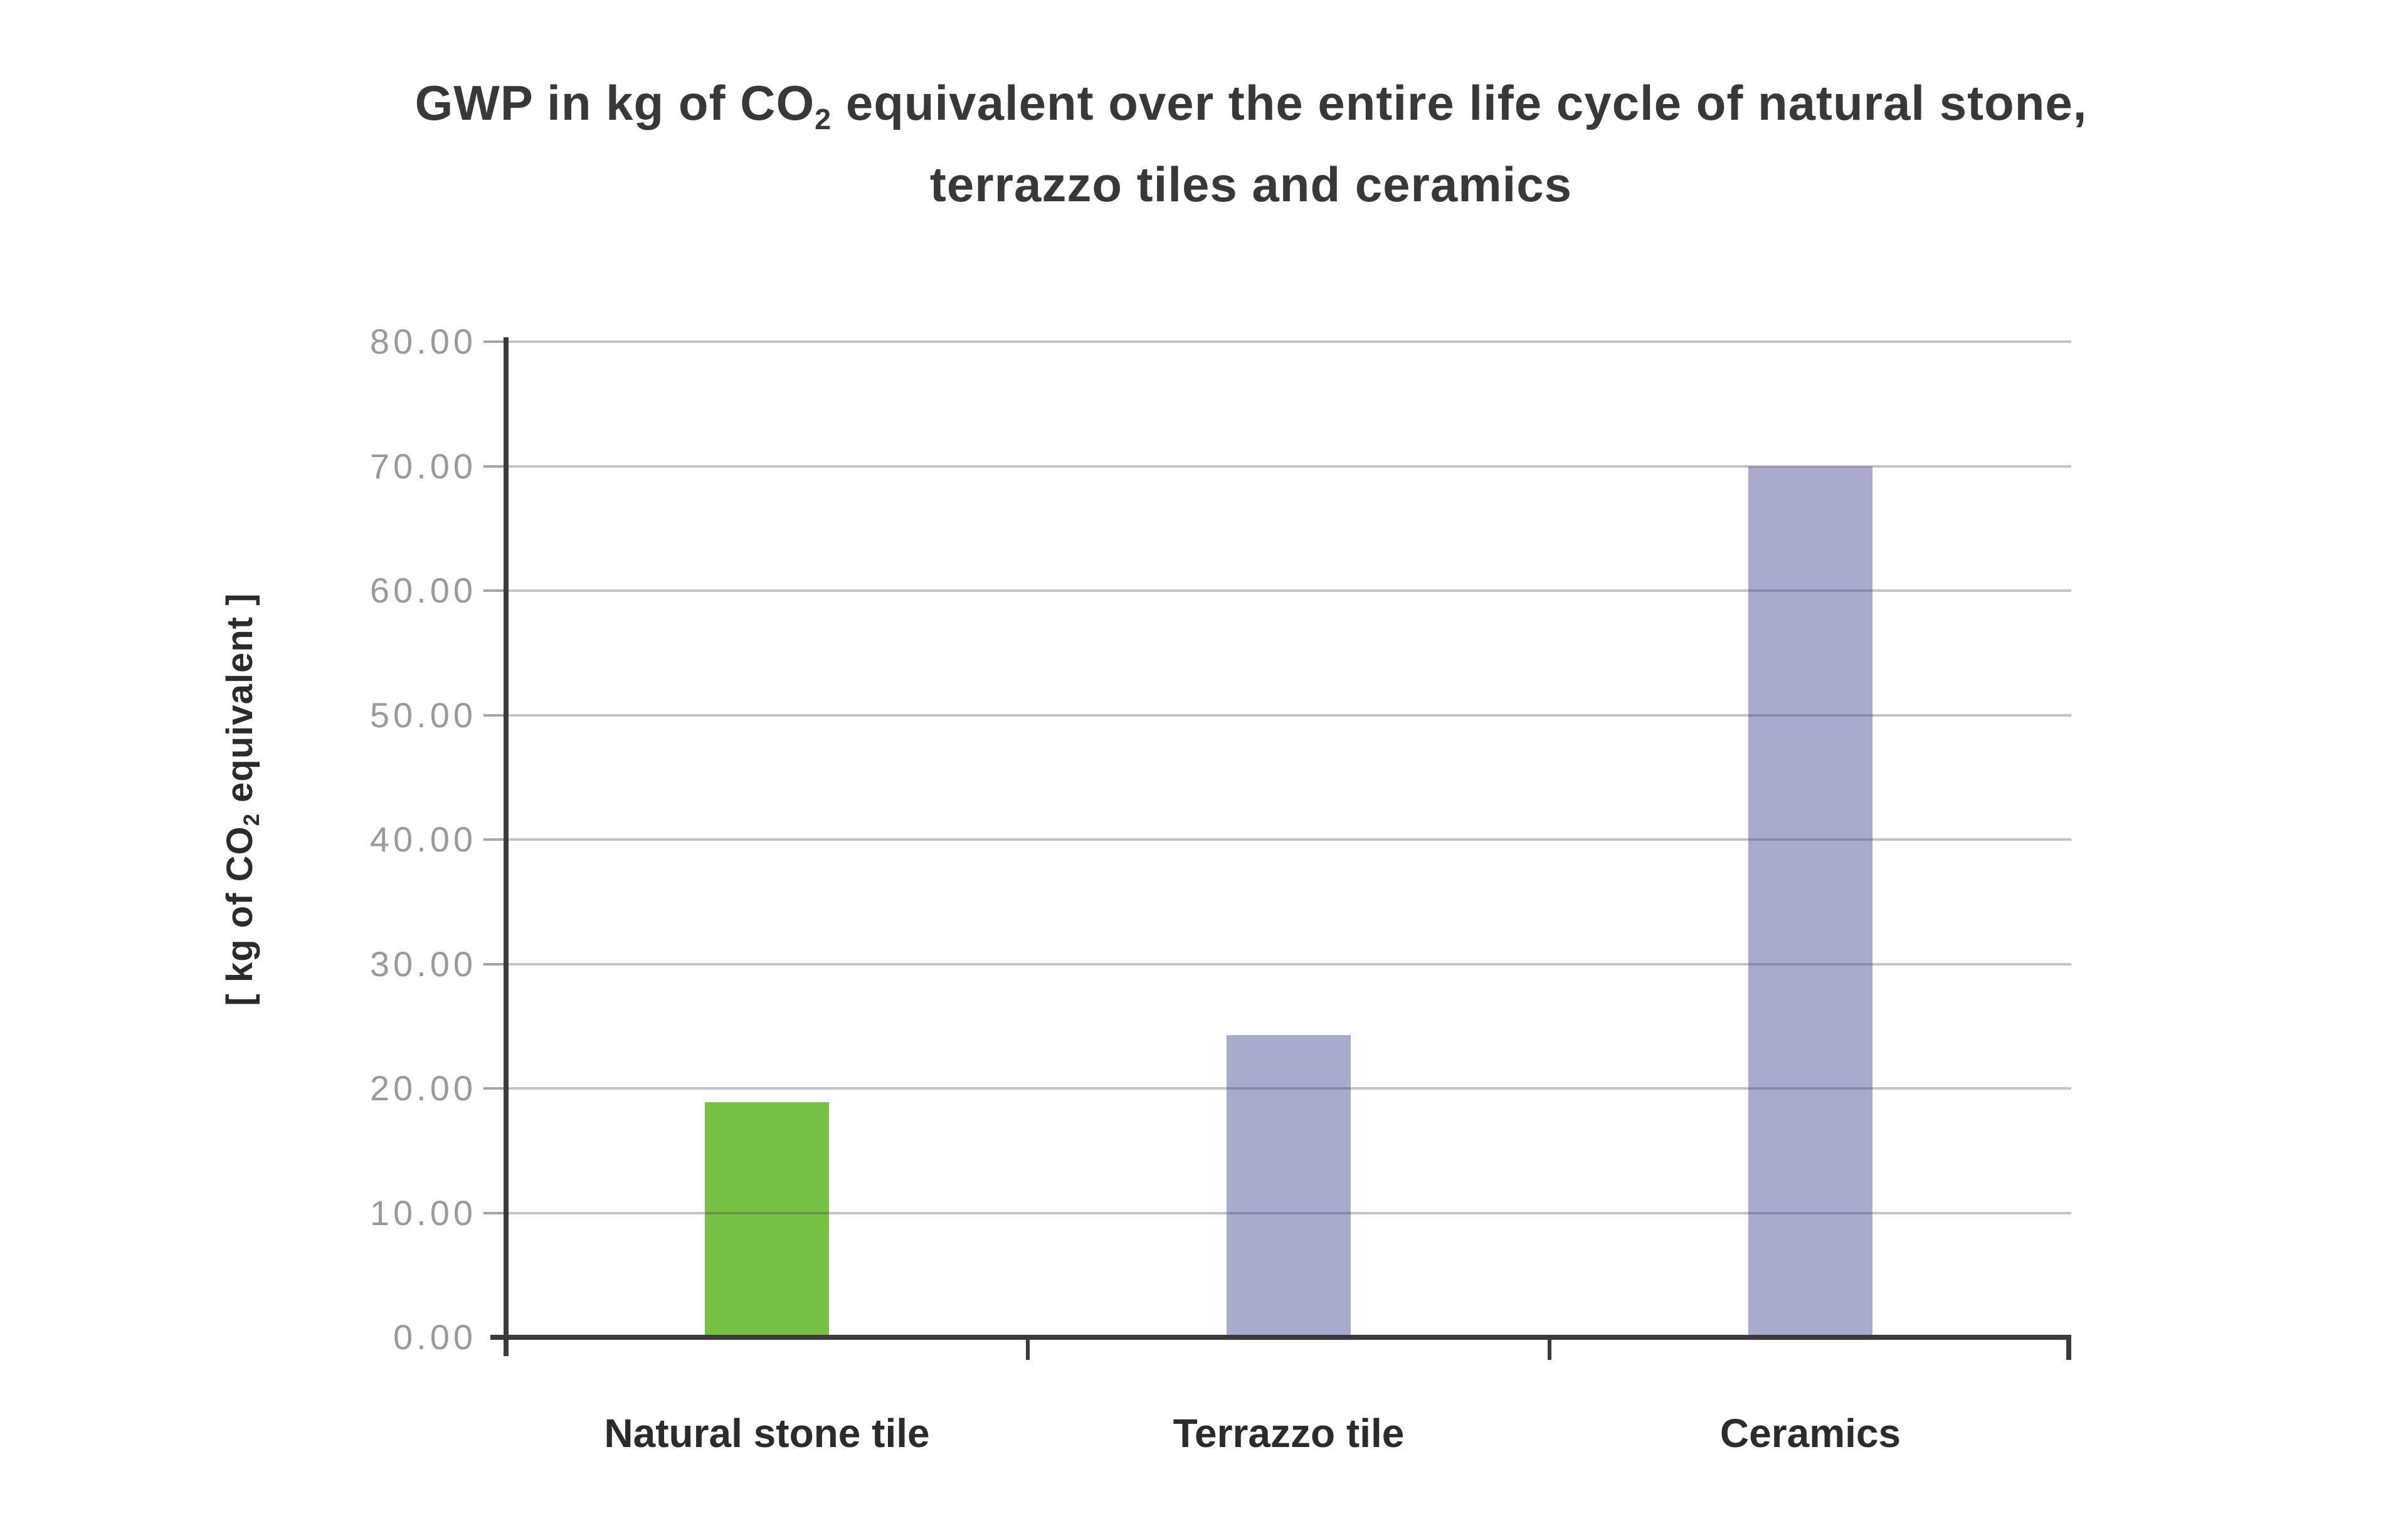  What do you see at coordinates (767, 1220) in the screenshot?
I see `bar-natural-stone-tile` at bounding box center [767, 1220].